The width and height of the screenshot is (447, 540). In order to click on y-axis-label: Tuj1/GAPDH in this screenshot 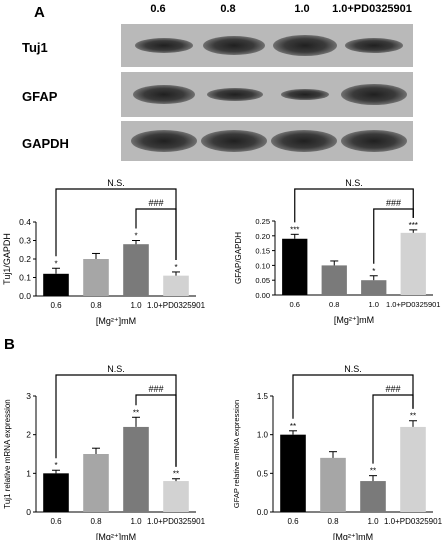, I will do `click(7, 259)`.